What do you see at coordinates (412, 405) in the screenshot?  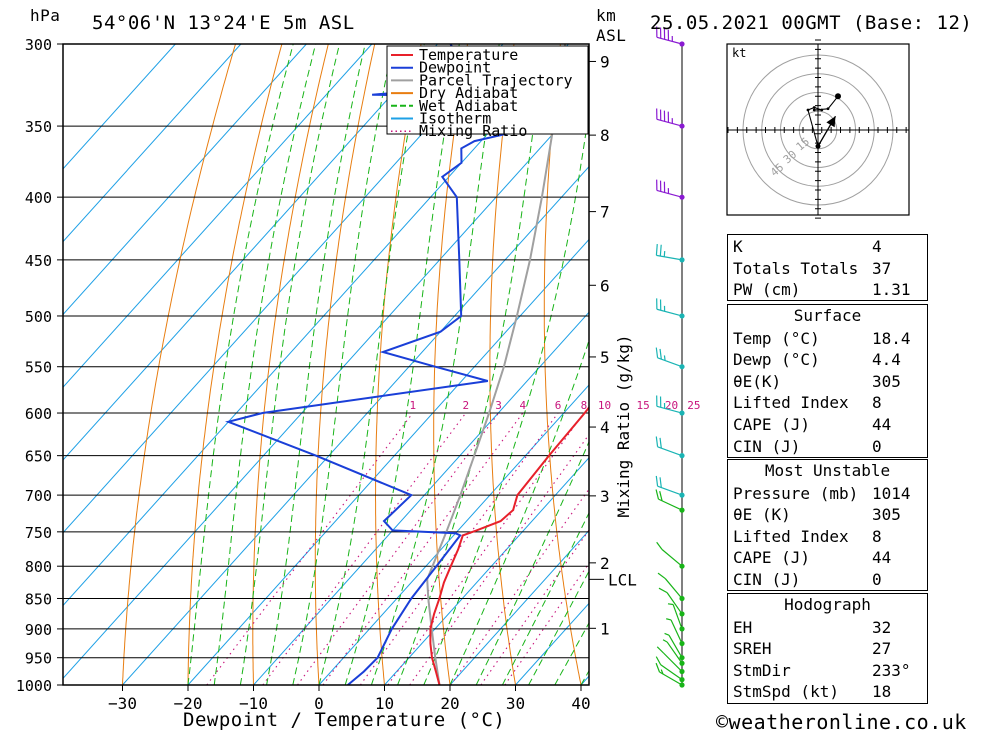 I see `mixing-ratio-value-label: 1` at bounding box center [412, 405].